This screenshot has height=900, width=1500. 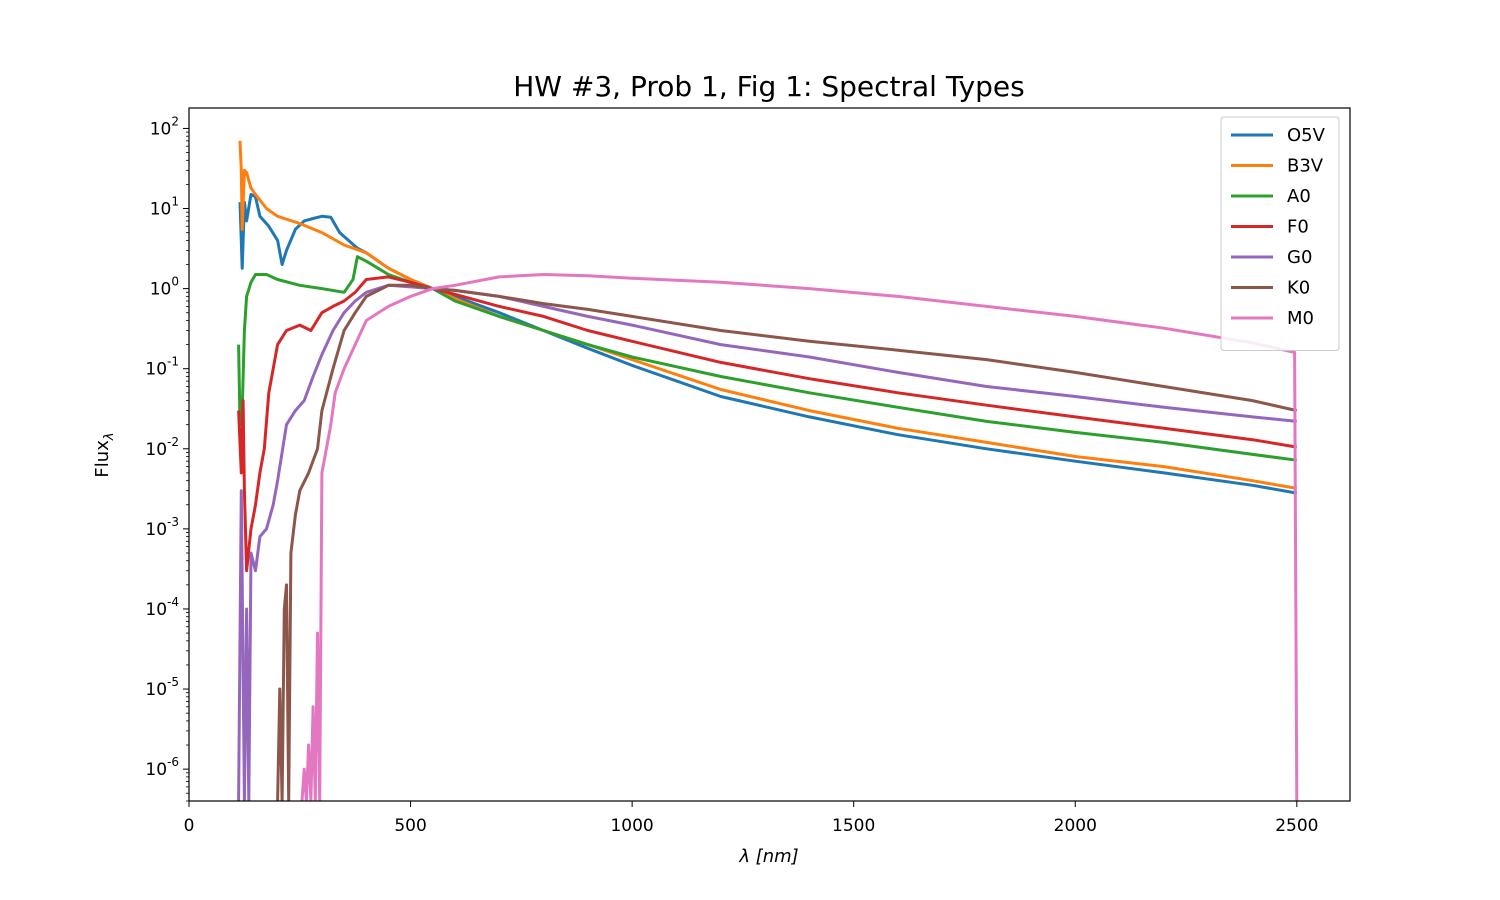 I want to click on legend-label: F0, so click(x=1298, y=227).